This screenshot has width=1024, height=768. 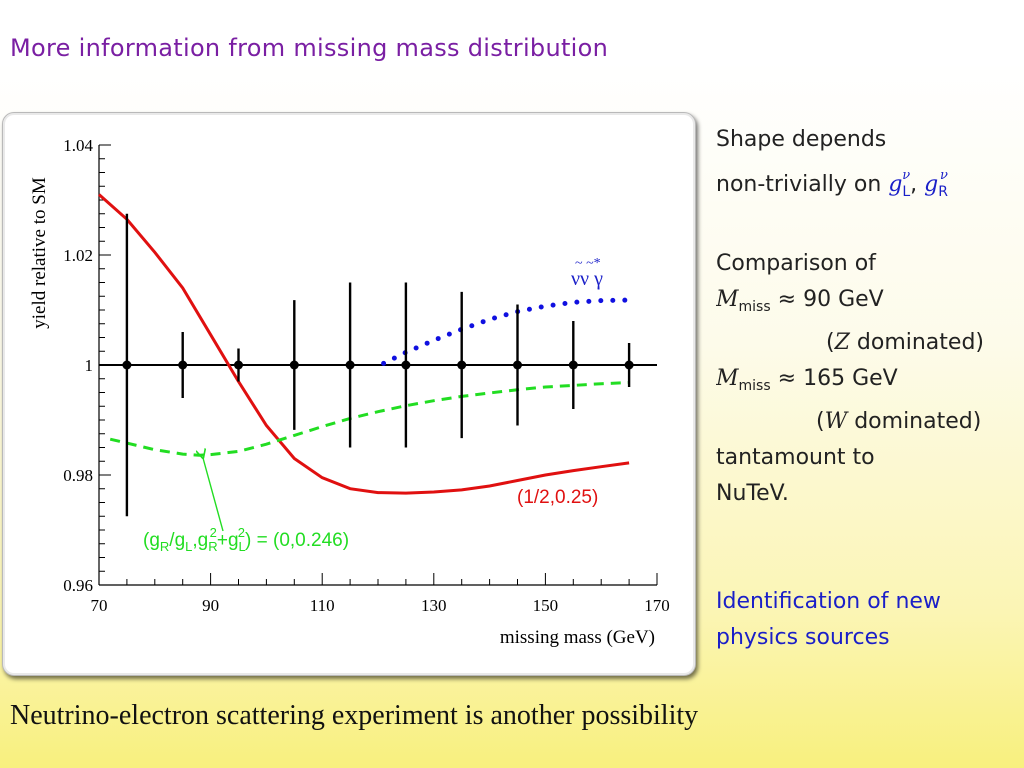 I want to click on mmiss-165-line: Mmiss ≈ 165 GeV, so click(x=807, y=380).